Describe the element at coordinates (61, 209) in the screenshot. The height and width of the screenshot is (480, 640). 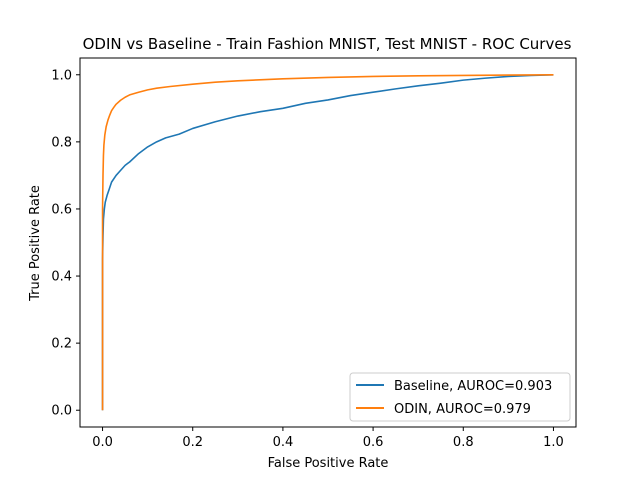
I see `y-tick-label: 0.6` at that location.